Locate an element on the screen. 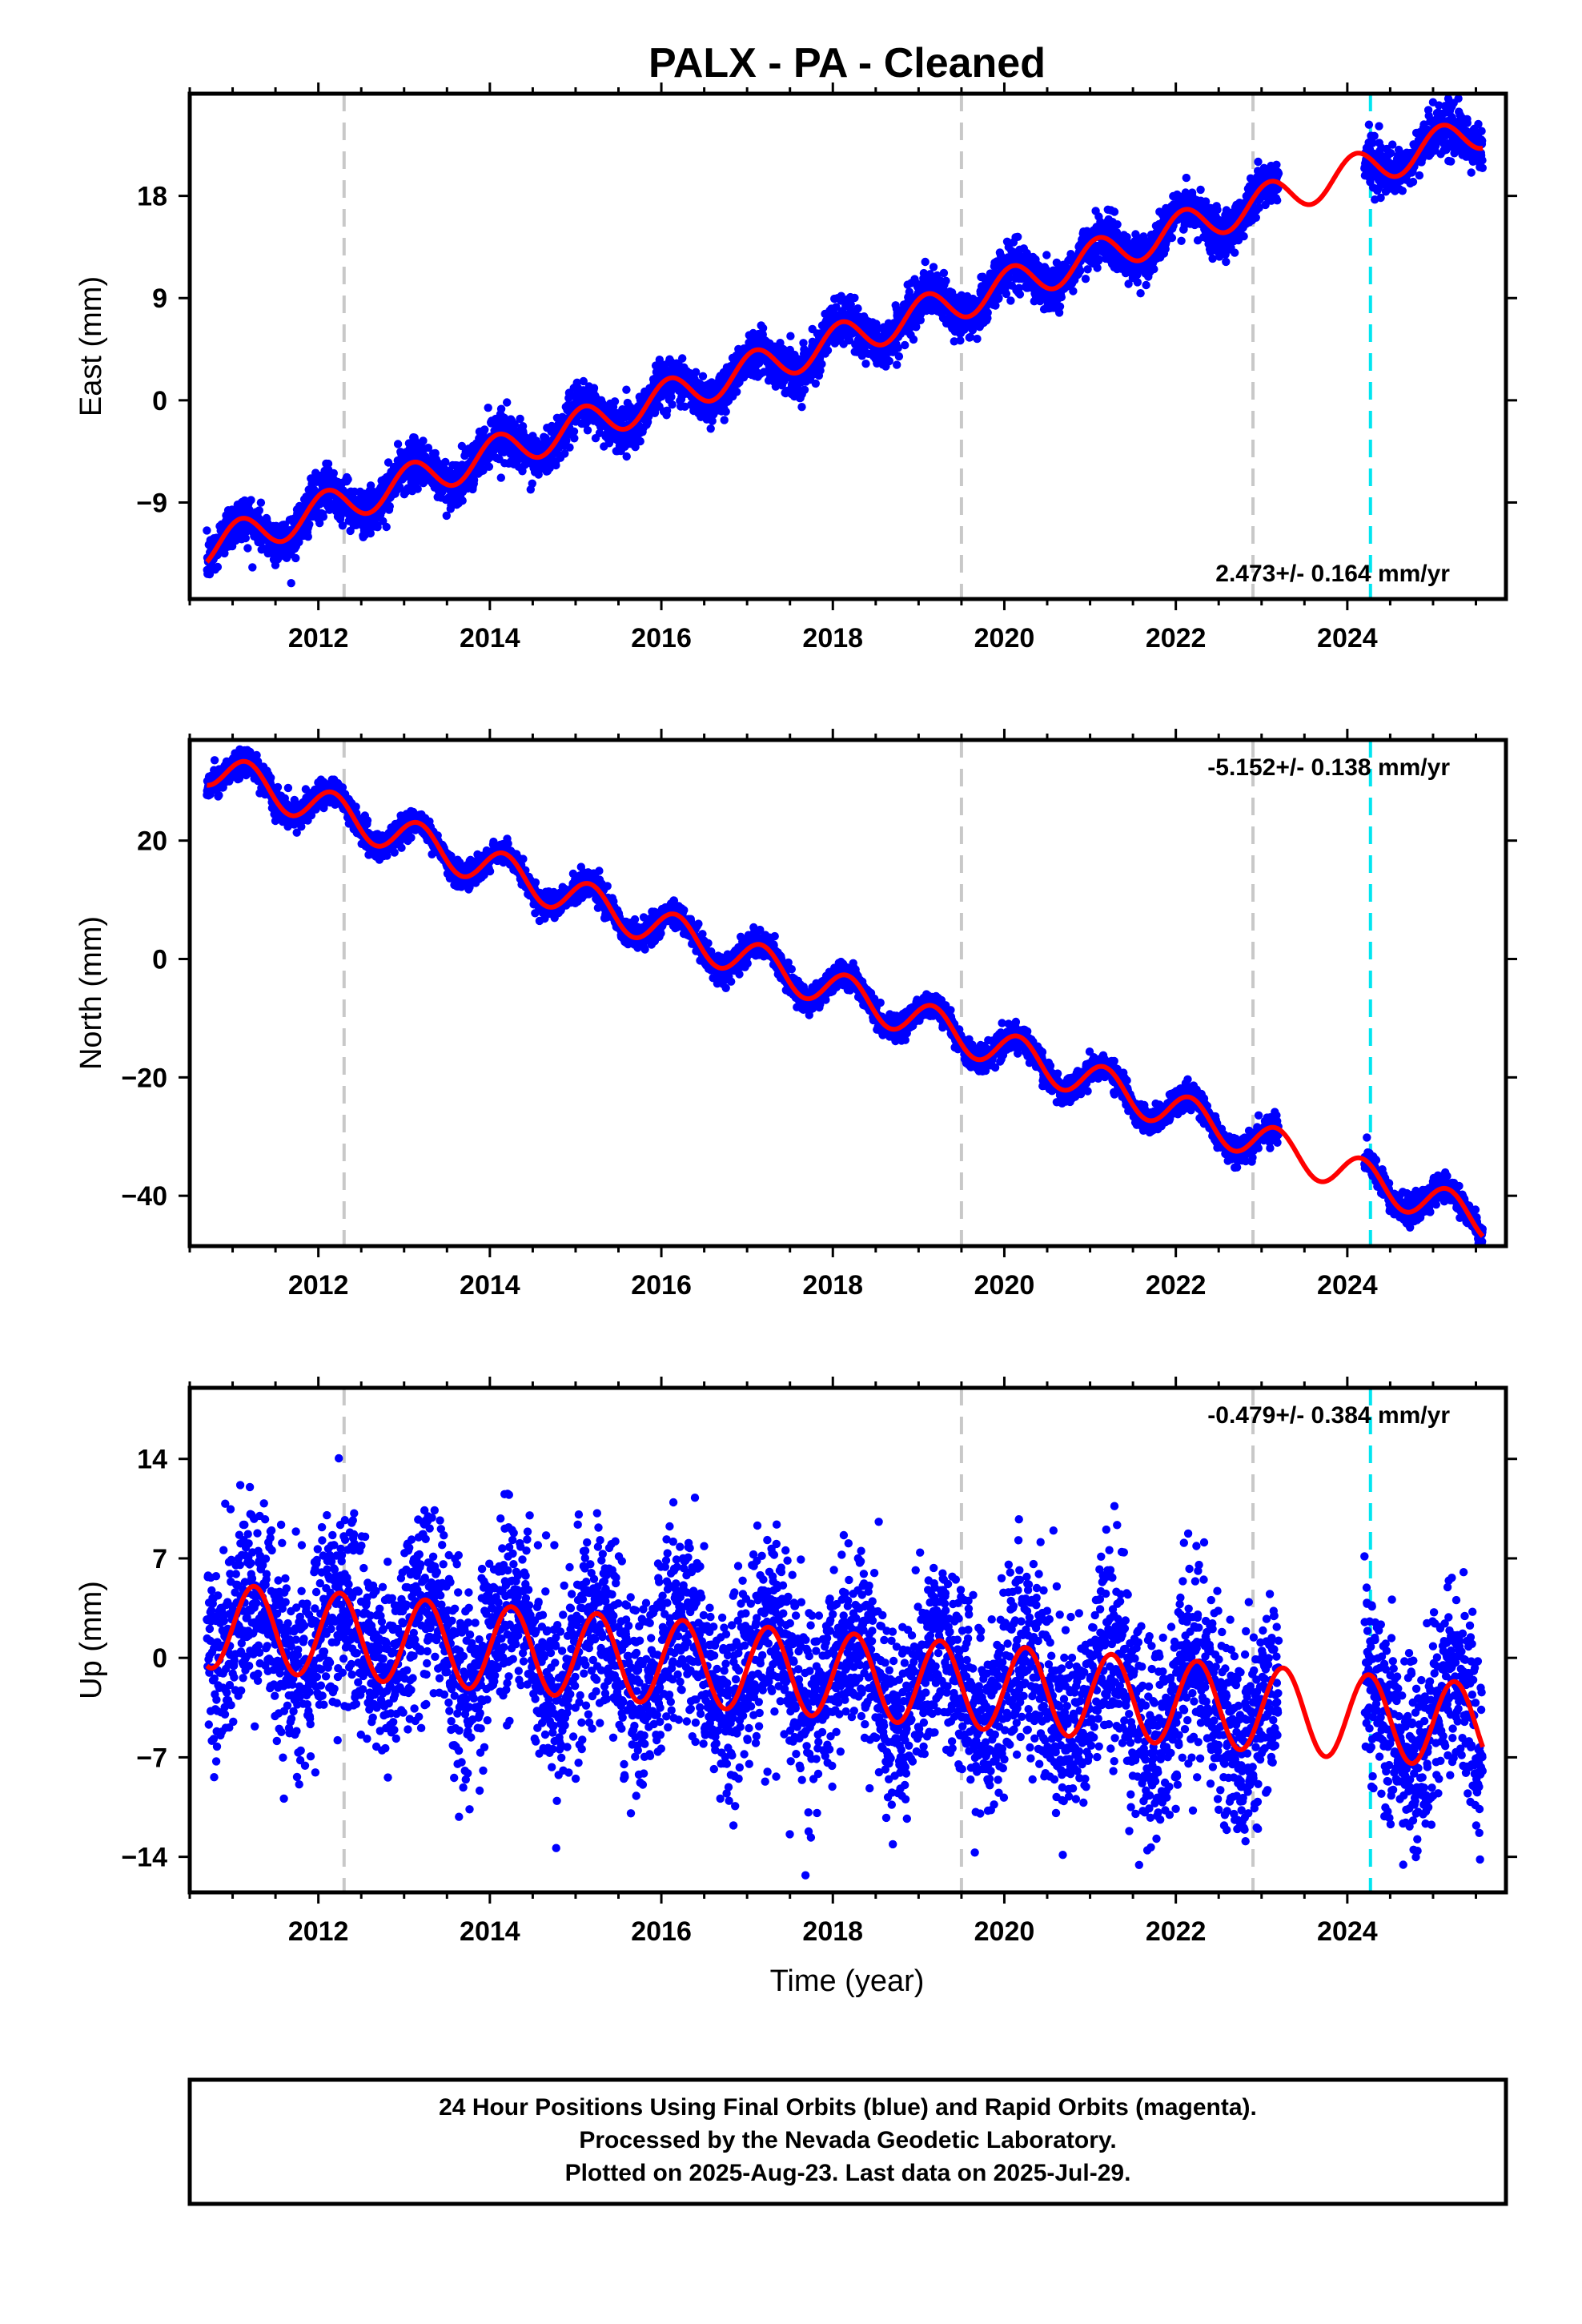 The width and height of the screenshot is (1582, 2324). page-title: PALX - PA - Cleaned is located at coordinates (847, 63).